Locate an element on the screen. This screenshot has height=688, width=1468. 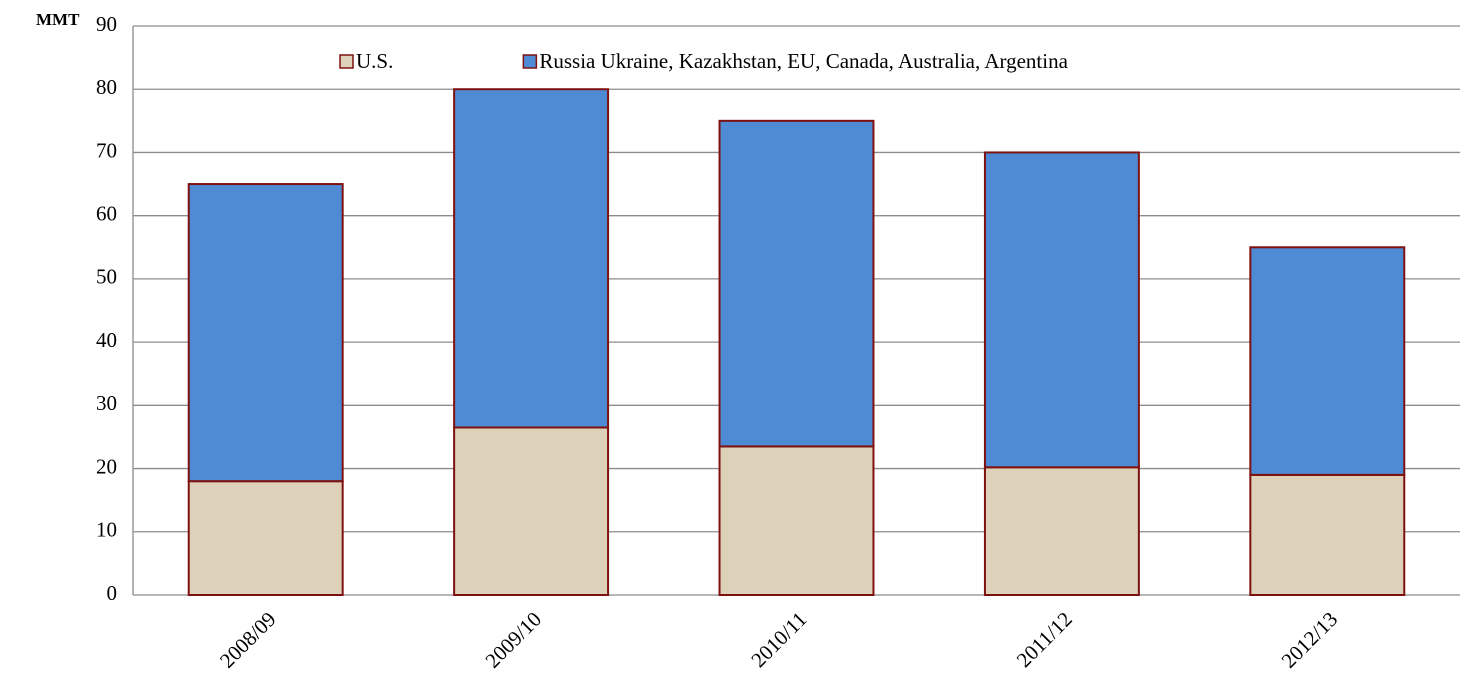
y-tick-label: 0 is located at coordinates (112, 593).